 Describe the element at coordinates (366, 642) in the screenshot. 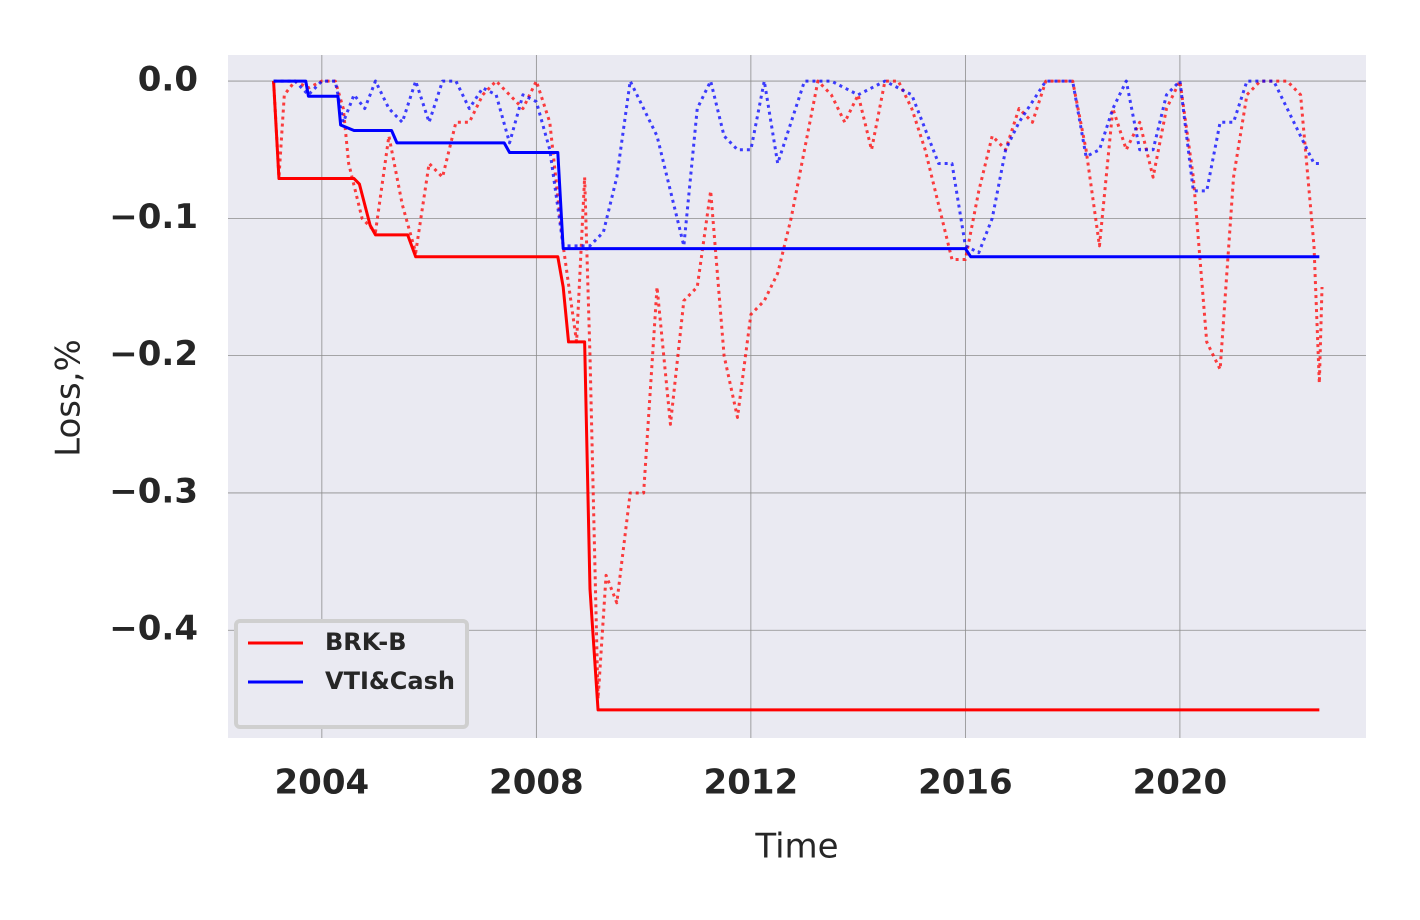

I see `legend-label: BRK-B` at that location.